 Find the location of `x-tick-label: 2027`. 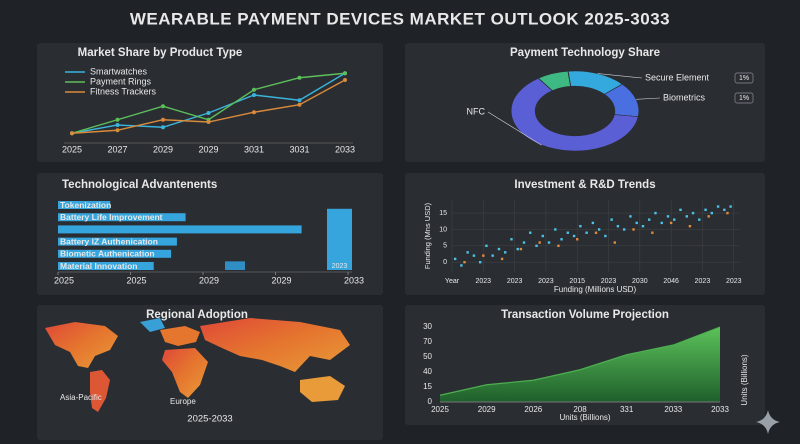

x-tick-label: 2027 is located at coordinates (117, 149).